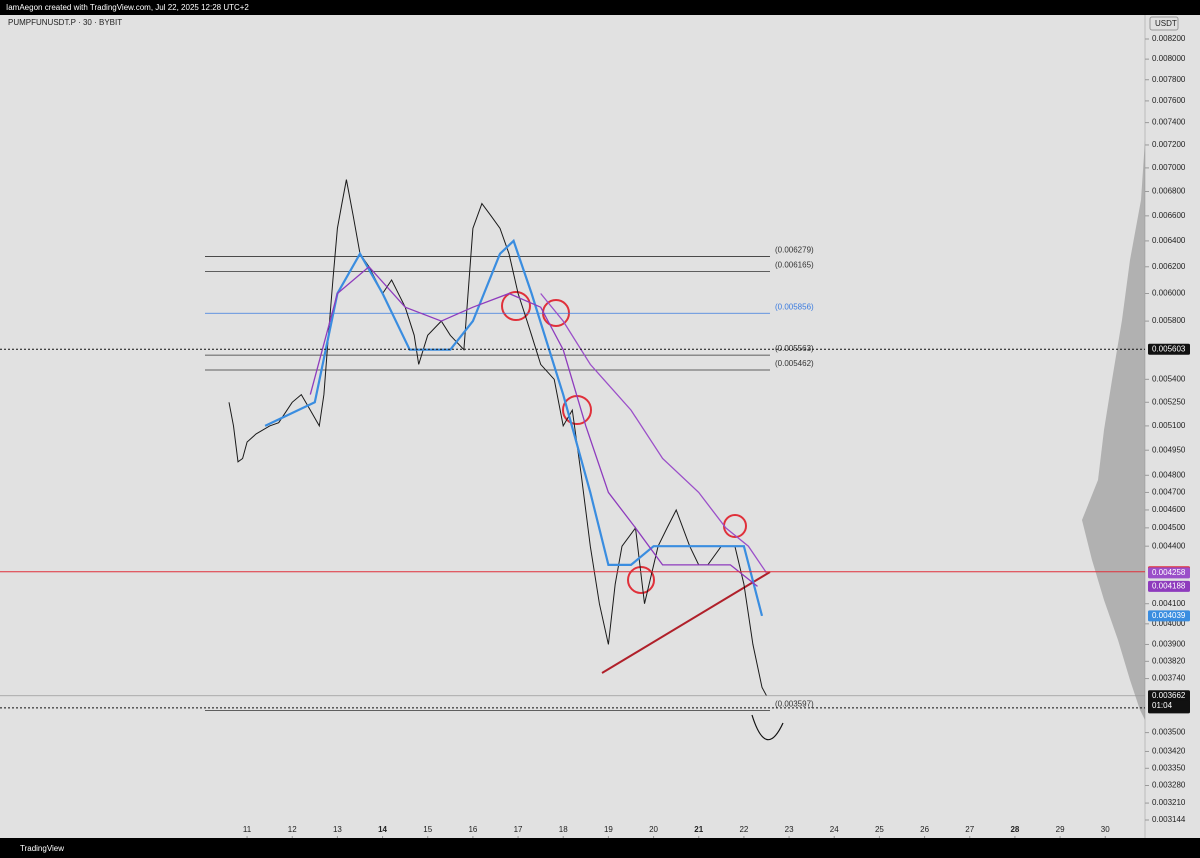 This screenshot has height=858, width=1200. What do you see at coordinates (1169, 79) in the screenshot?
I see `y-tick-label: 0.007800` at bounding box center [1169, 79].